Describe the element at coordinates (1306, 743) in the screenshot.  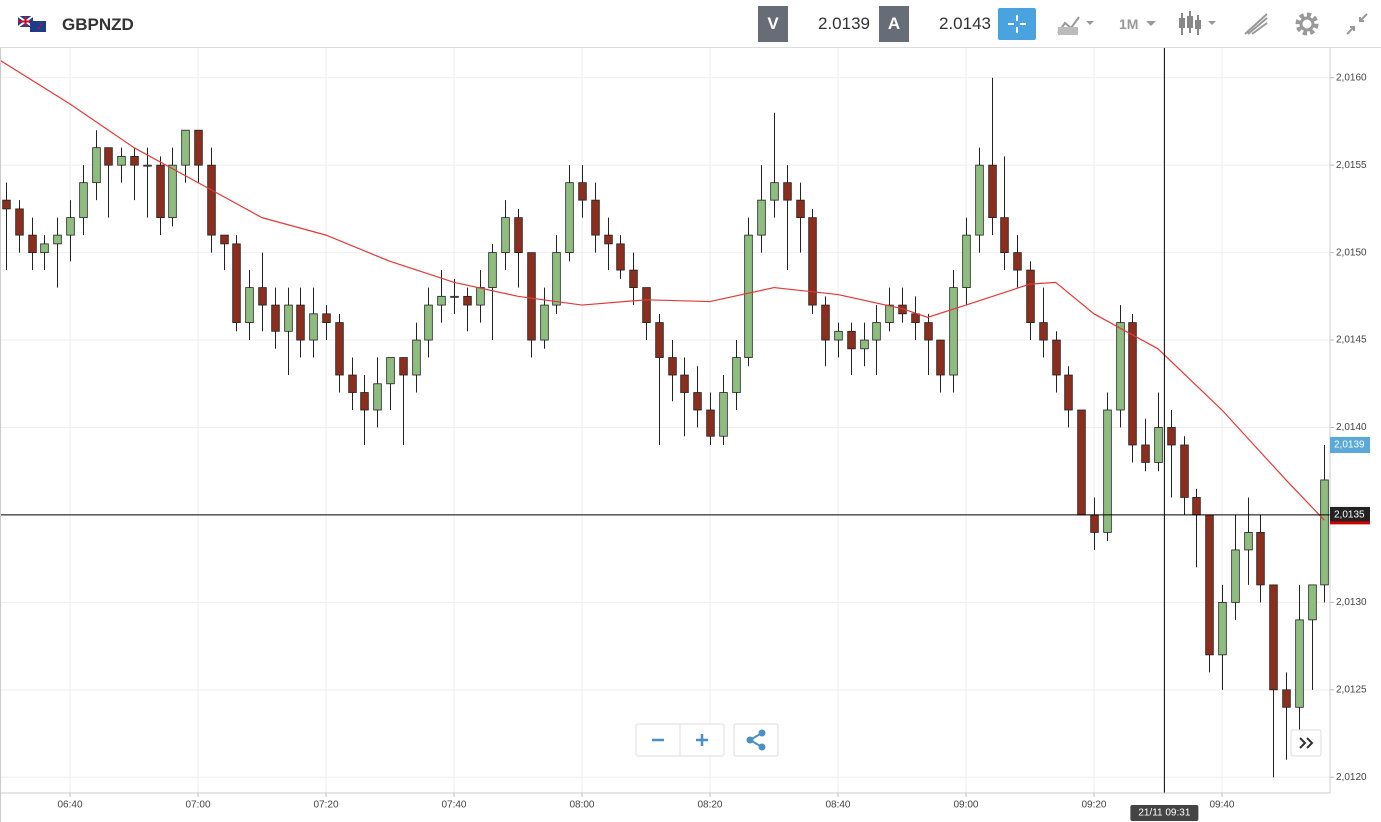
I see `scroll-end-button` at that location.